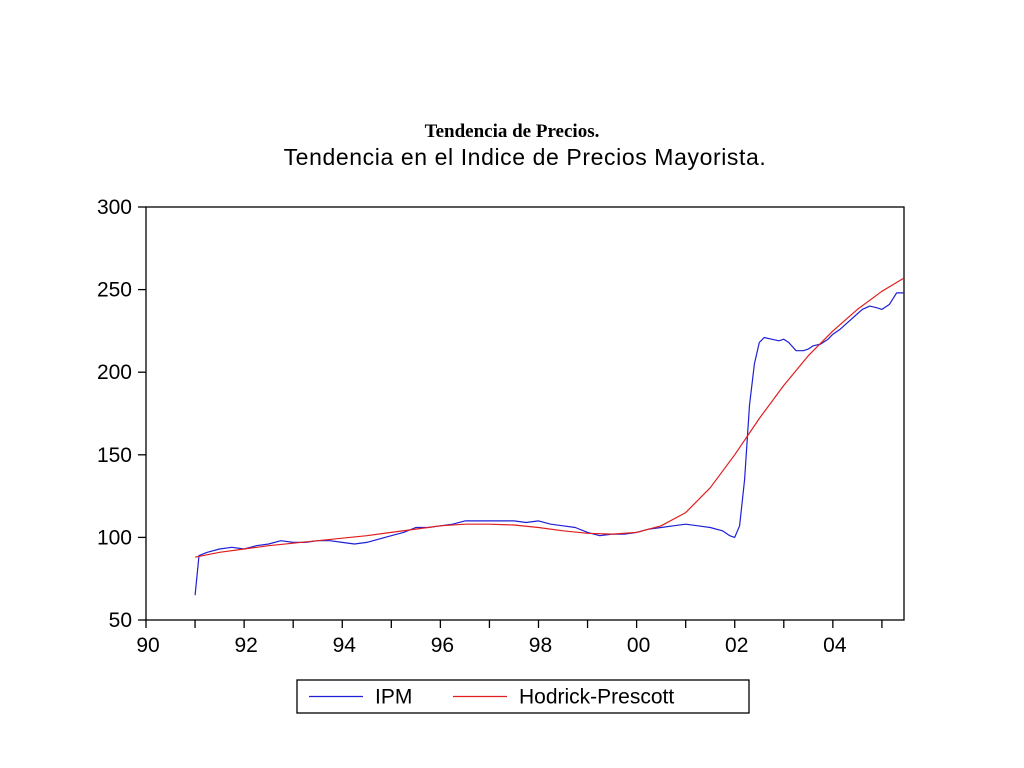  Describe the element at coordinates (736, 645) in the screenshot. I see `x-tick-label: 02` at that location.